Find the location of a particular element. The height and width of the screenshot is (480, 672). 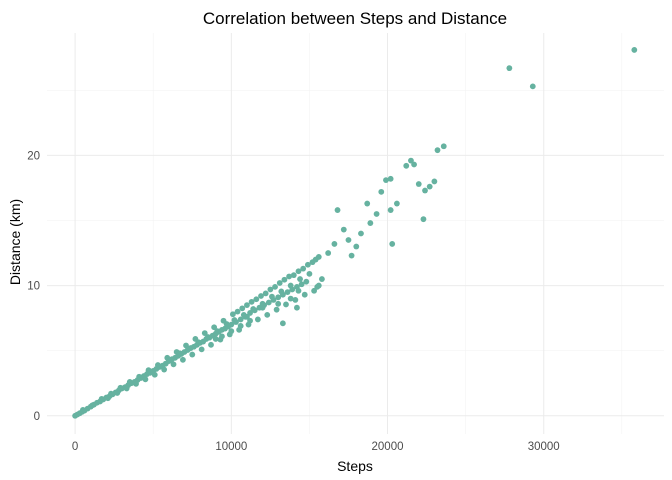

x-tick-label: 10000 is located at coordinates (231, 447).